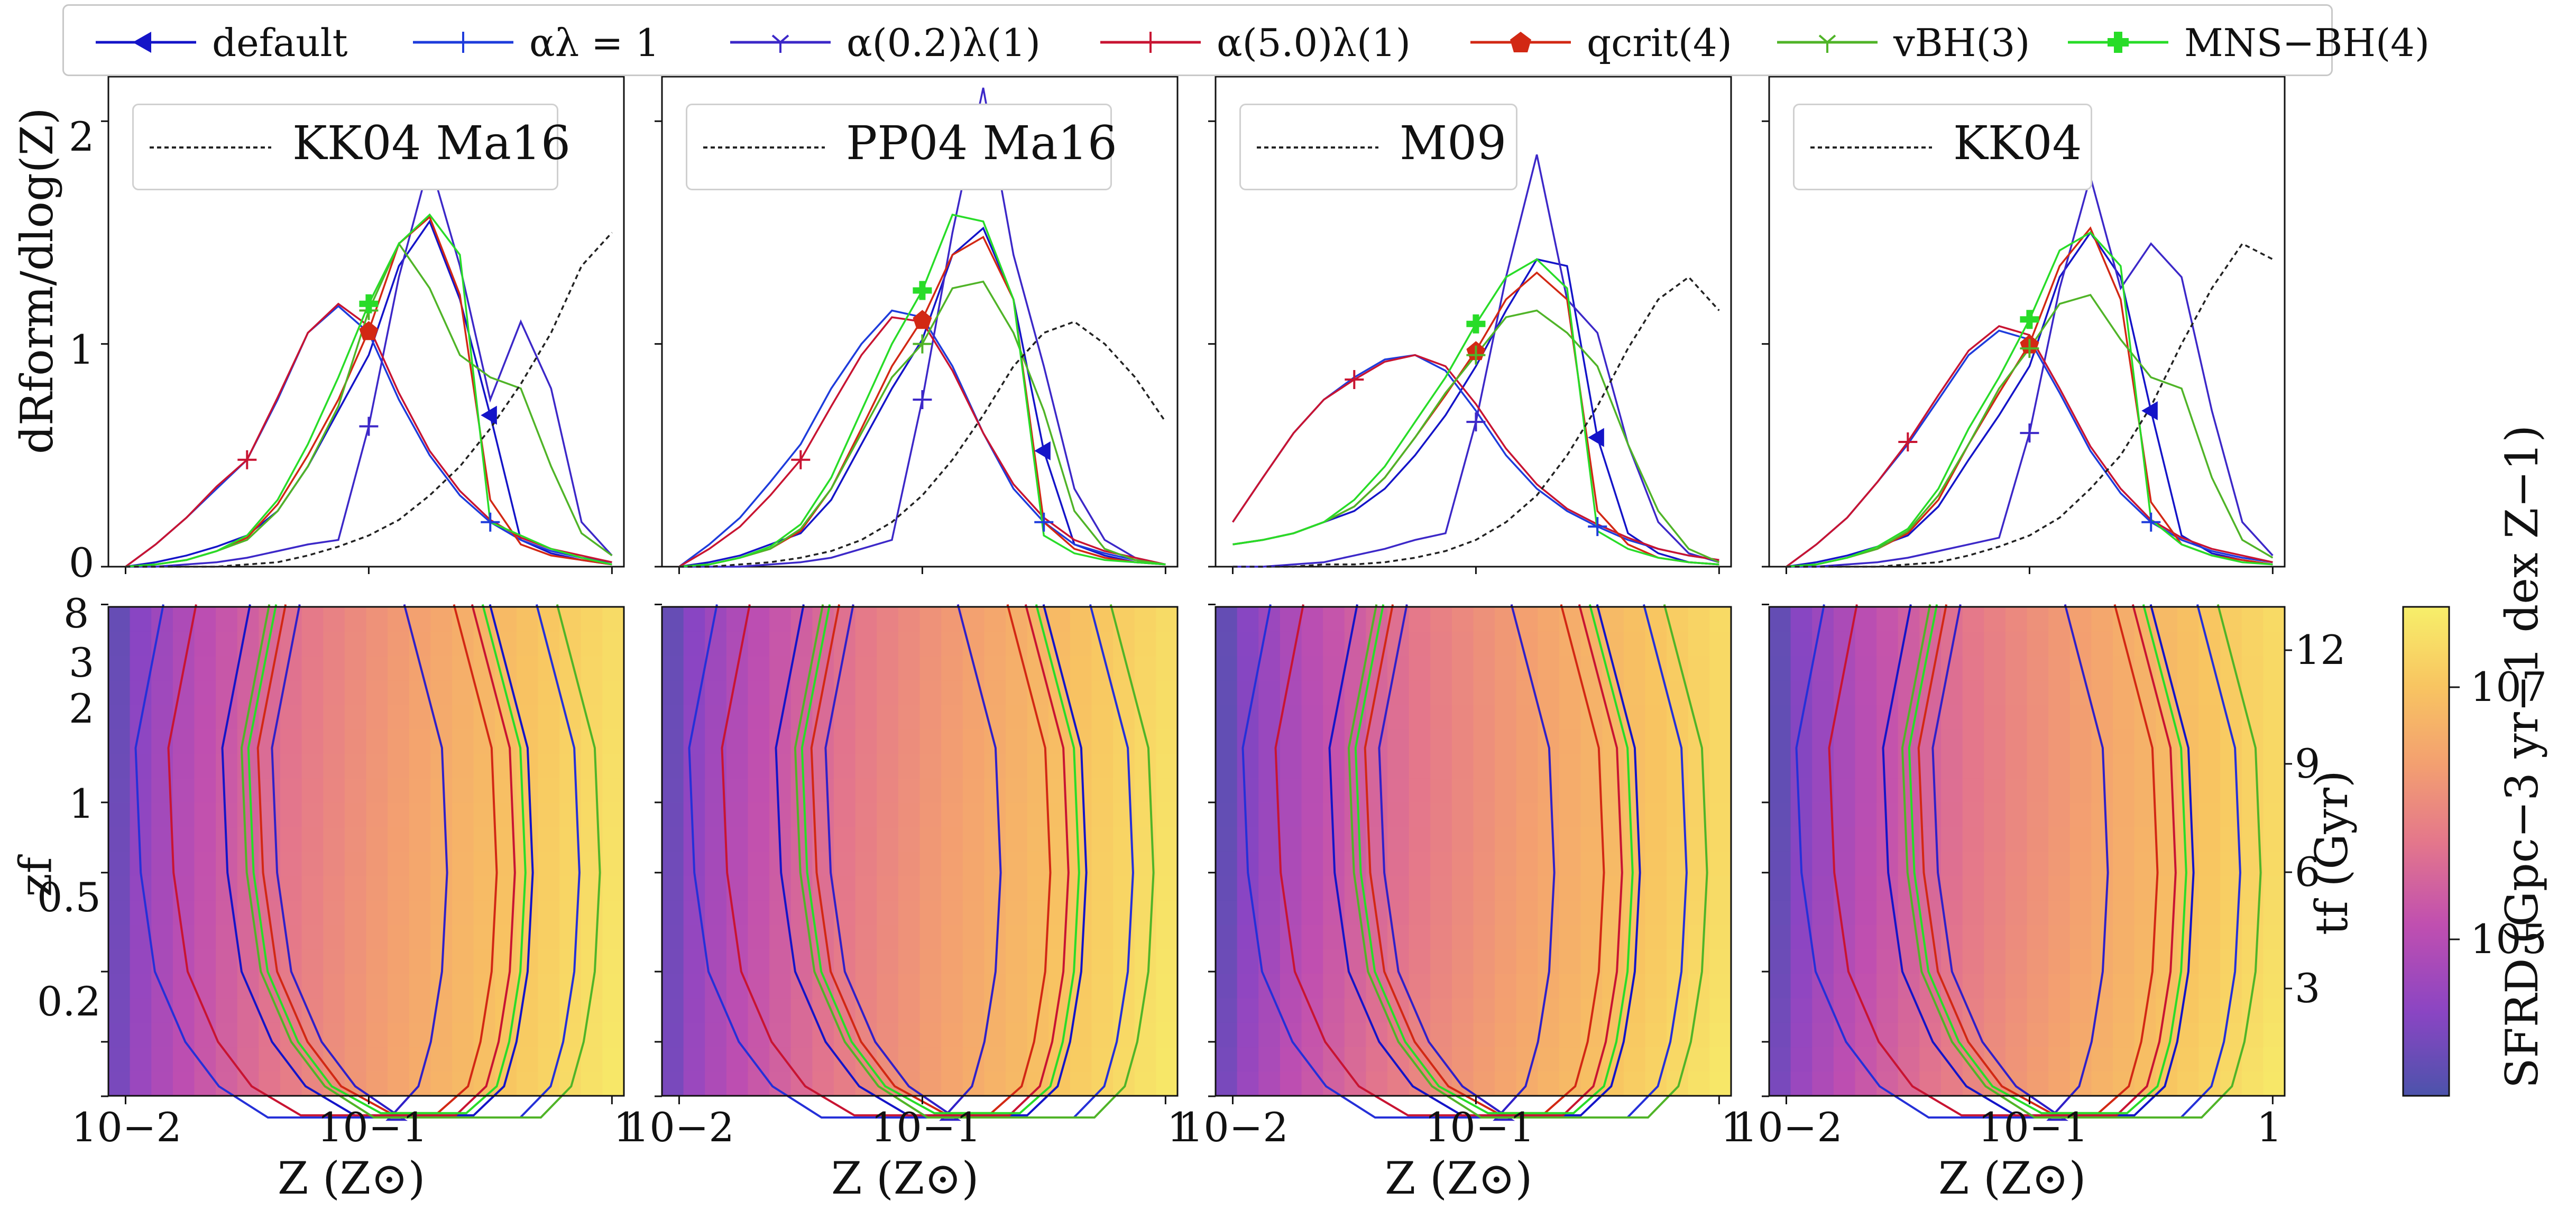  What do you see at coordinates (922, 442) in the screenshot?
I see `line-α(5.0)λ(1)` at bounding box center [922, 442].